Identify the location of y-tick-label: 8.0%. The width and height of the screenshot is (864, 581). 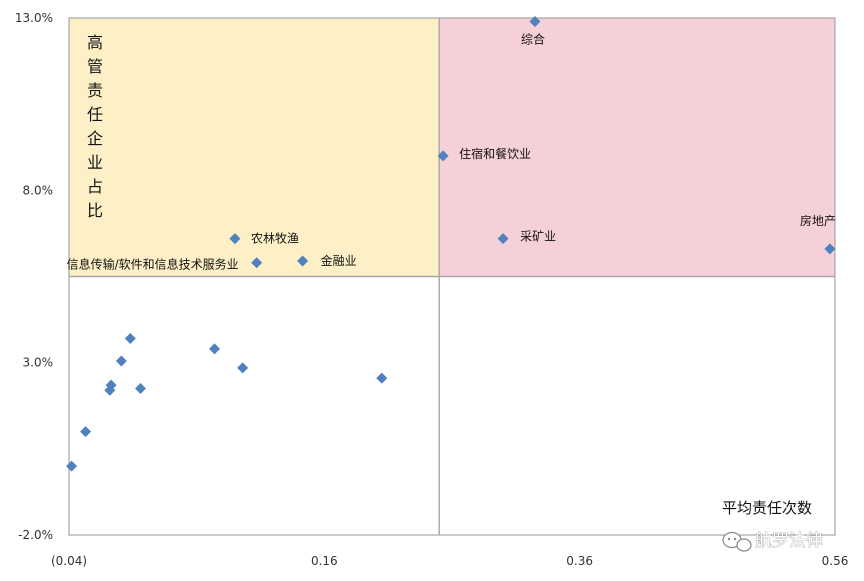
(38, 190).